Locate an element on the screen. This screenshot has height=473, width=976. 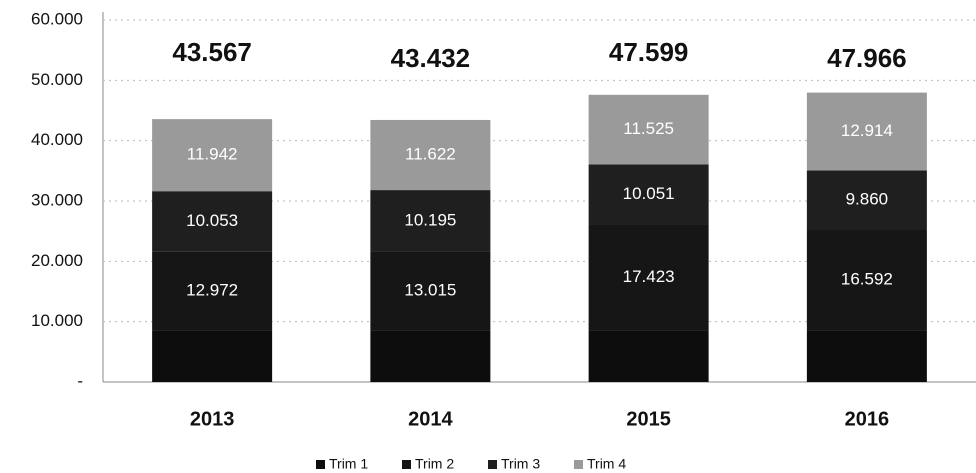
total-label: 47.599 is located at coordinates (649, 52).